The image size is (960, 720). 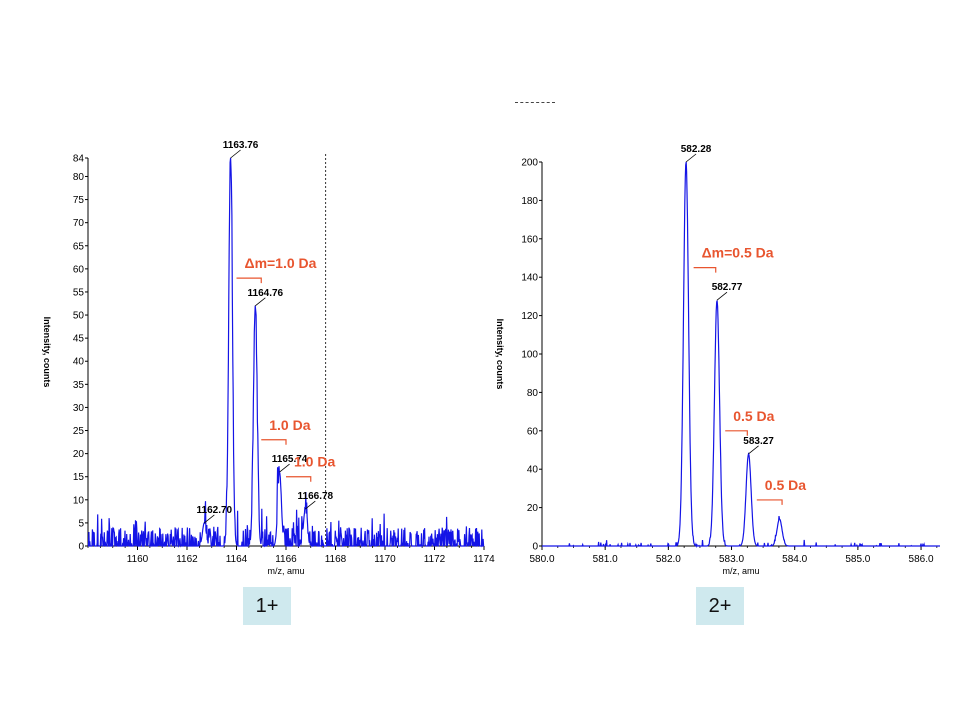 What do you see at coordinates (79, 408) in the screenshot?
I see `y-tick-label: 30` at bounding box center [79, 408].